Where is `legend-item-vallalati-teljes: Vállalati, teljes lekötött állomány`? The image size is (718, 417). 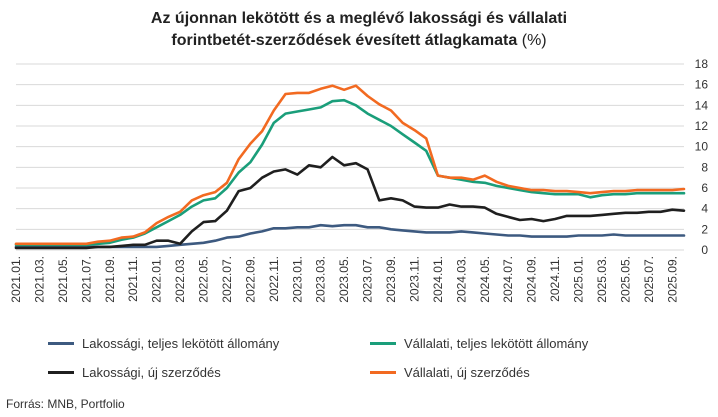 legend-item-vallalati-teljes: Vállalati, teljes lekötött állomány is located at coordinates (479, 343).